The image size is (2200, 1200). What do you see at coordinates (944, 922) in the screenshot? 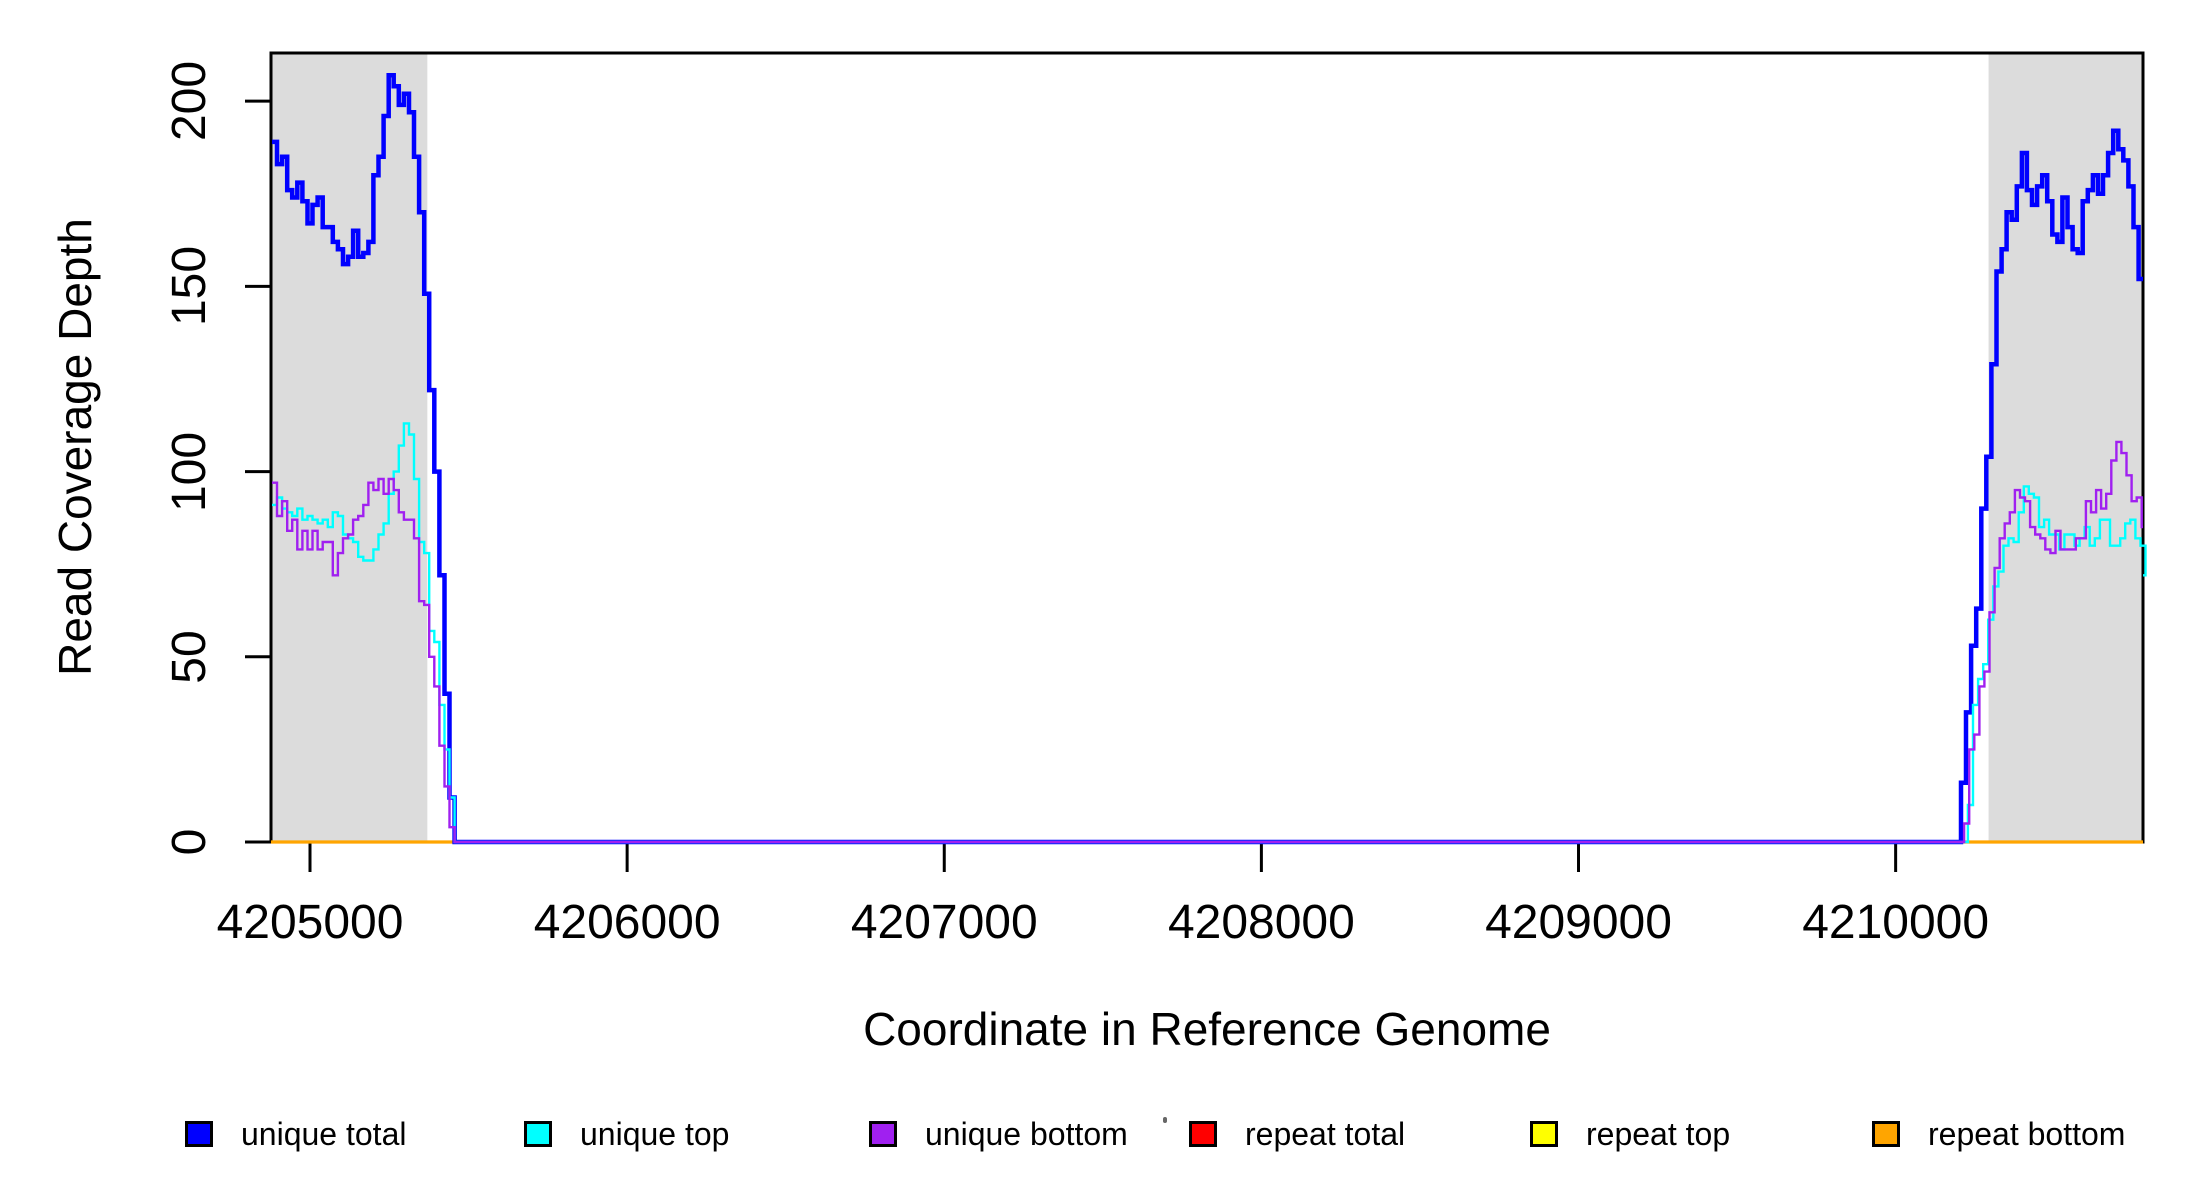
I see `x-tick-label: 4207000` at bounding box center [944, 922].